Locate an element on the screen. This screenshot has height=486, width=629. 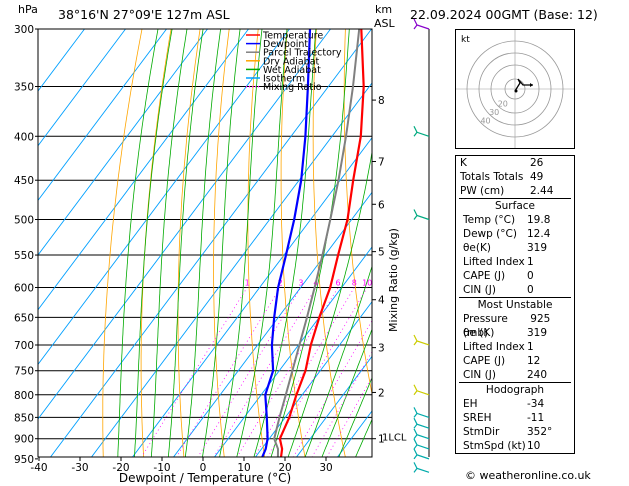
km-tick-label: 3 is located at coordinates (381, 349).